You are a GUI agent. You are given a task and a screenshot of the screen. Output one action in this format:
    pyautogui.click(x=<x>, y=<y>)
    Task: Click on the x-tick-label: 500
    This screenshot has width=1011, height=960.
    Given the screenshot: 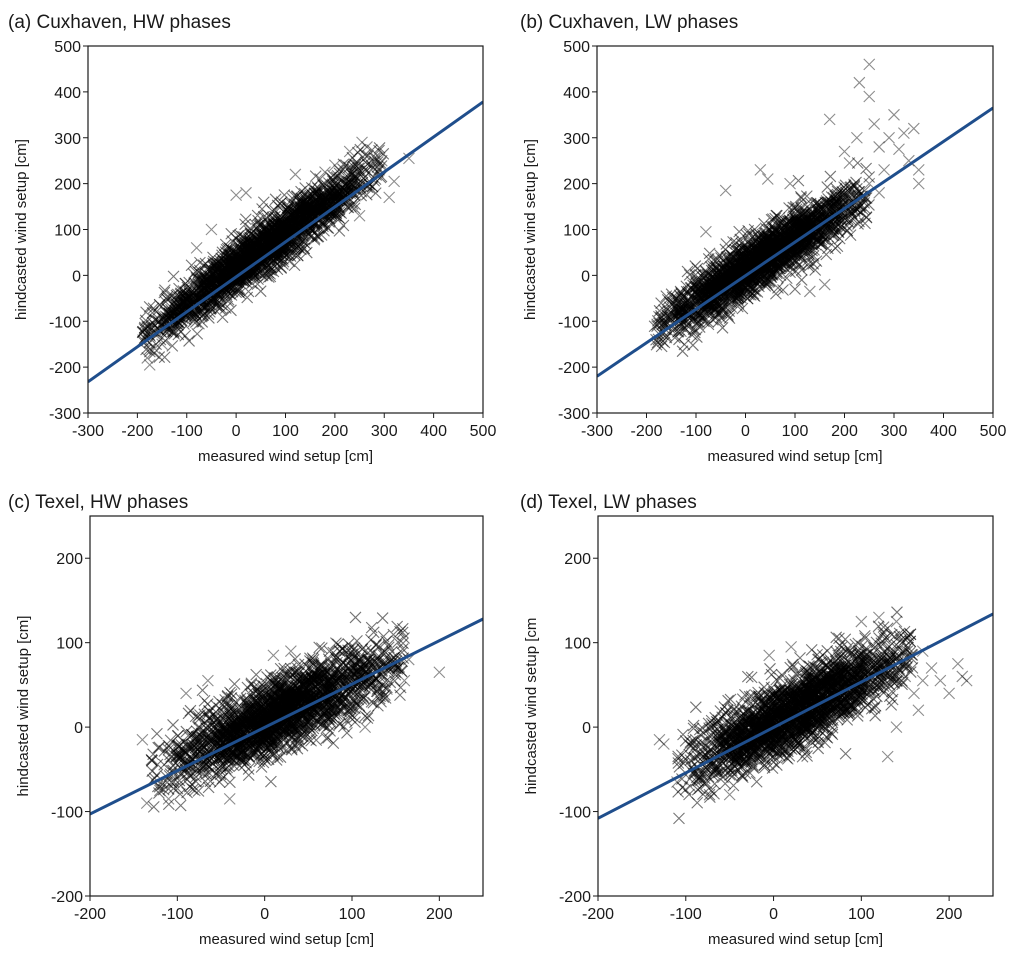 What is the action you would take?
    pyautogui.click(x=483, y=431)
    